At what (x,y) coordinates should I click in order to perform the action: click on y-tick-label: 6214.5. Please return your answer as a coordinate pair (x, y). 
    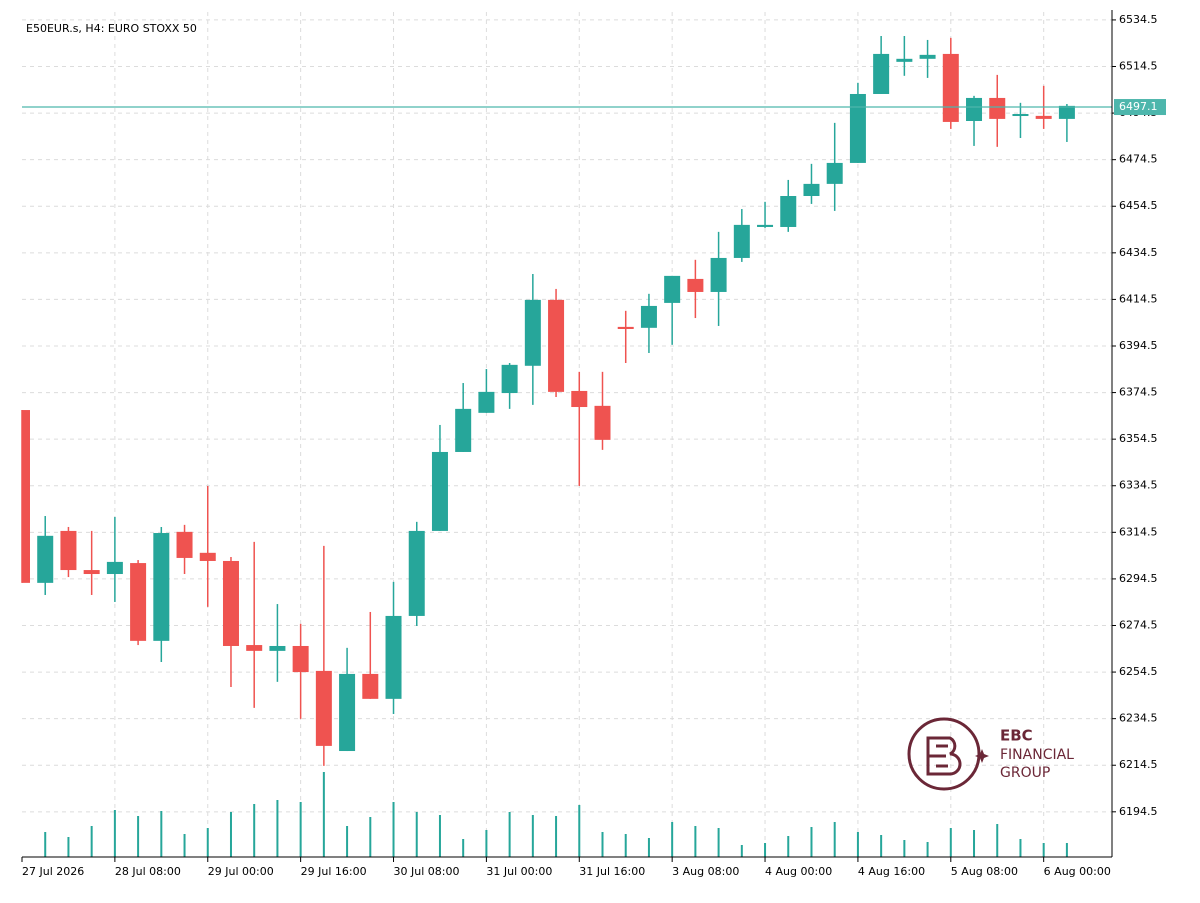
    Looking at the image, I should click on (1138, 764).